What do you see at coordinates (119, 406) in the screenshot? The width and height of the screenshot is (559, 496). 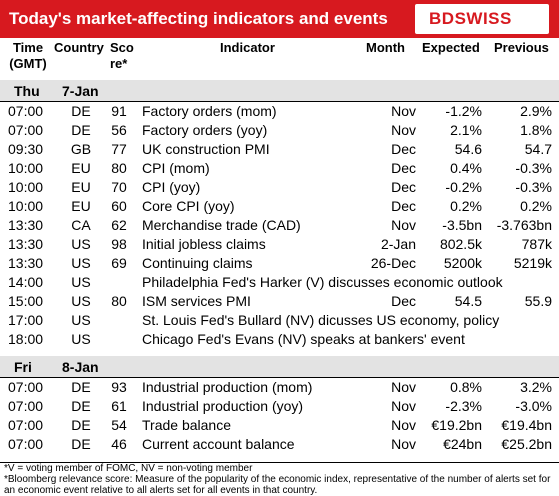 I see `cell-score: 61` at bounding box center [119, 406].